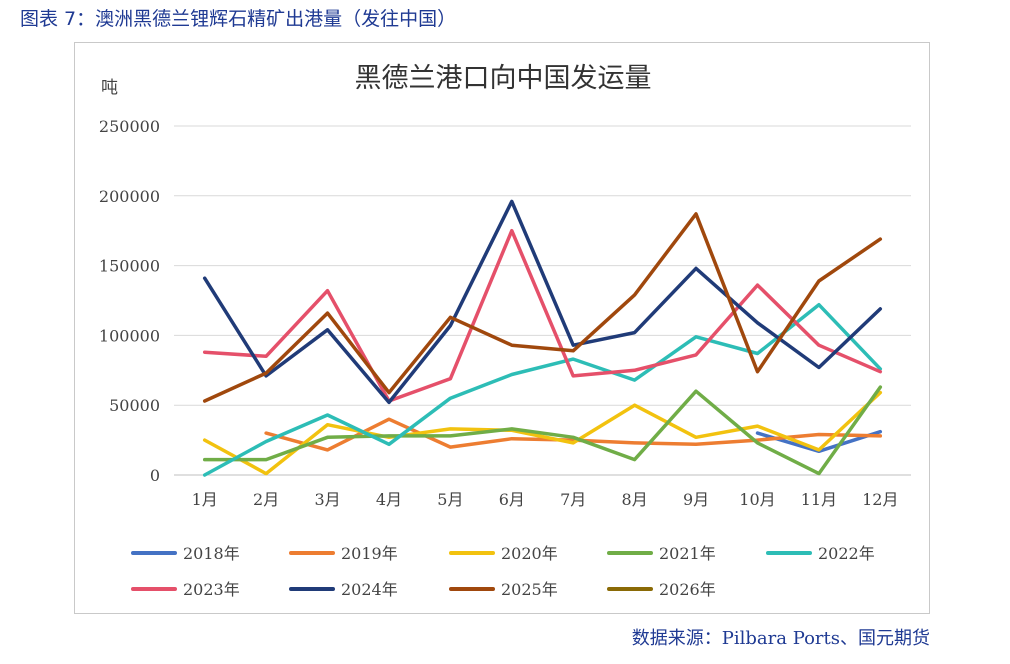  I want to click on x-tick-label: 5月, so click(450, 499).